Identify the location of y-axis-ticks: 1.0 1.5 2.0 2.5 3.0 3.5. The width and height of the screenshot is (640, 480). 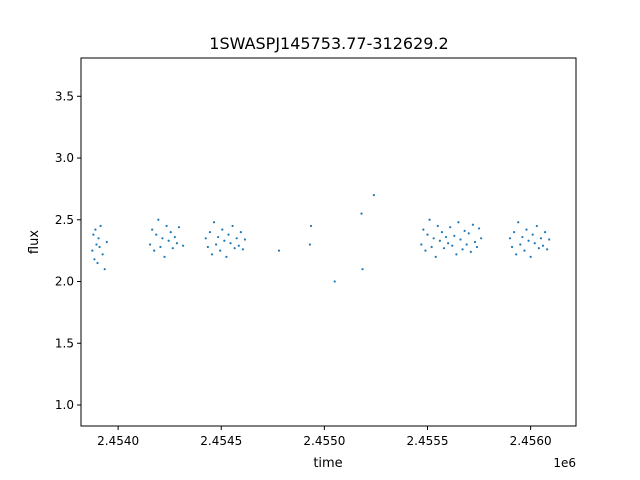
(68, 250).